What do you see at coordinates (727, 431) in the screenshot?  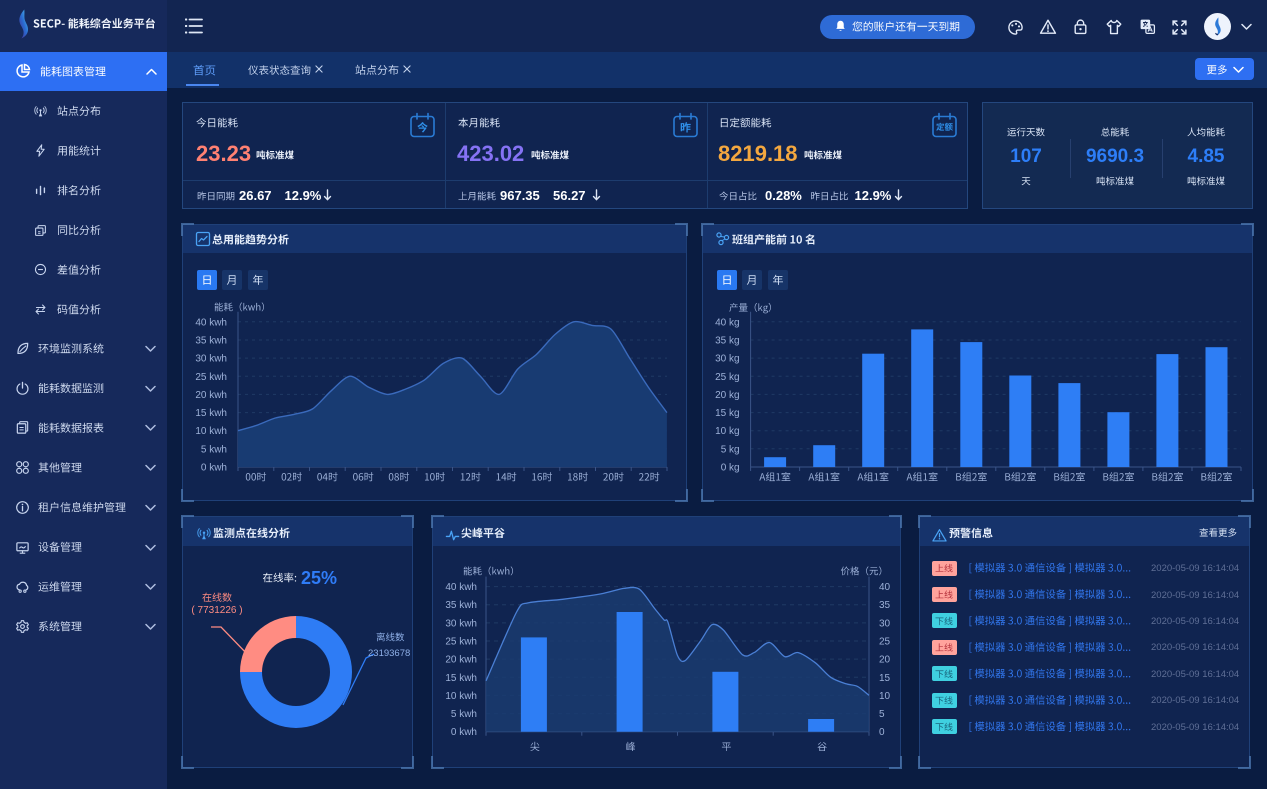 I see `svg-text: 10 kg` at bounding box center [727, 431].